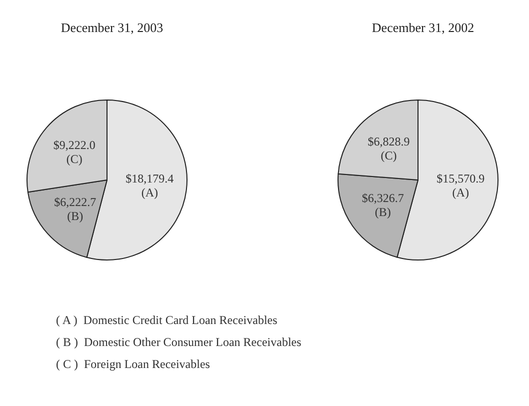  I want to click on data-label: $15,570.9, so click(460, 179).